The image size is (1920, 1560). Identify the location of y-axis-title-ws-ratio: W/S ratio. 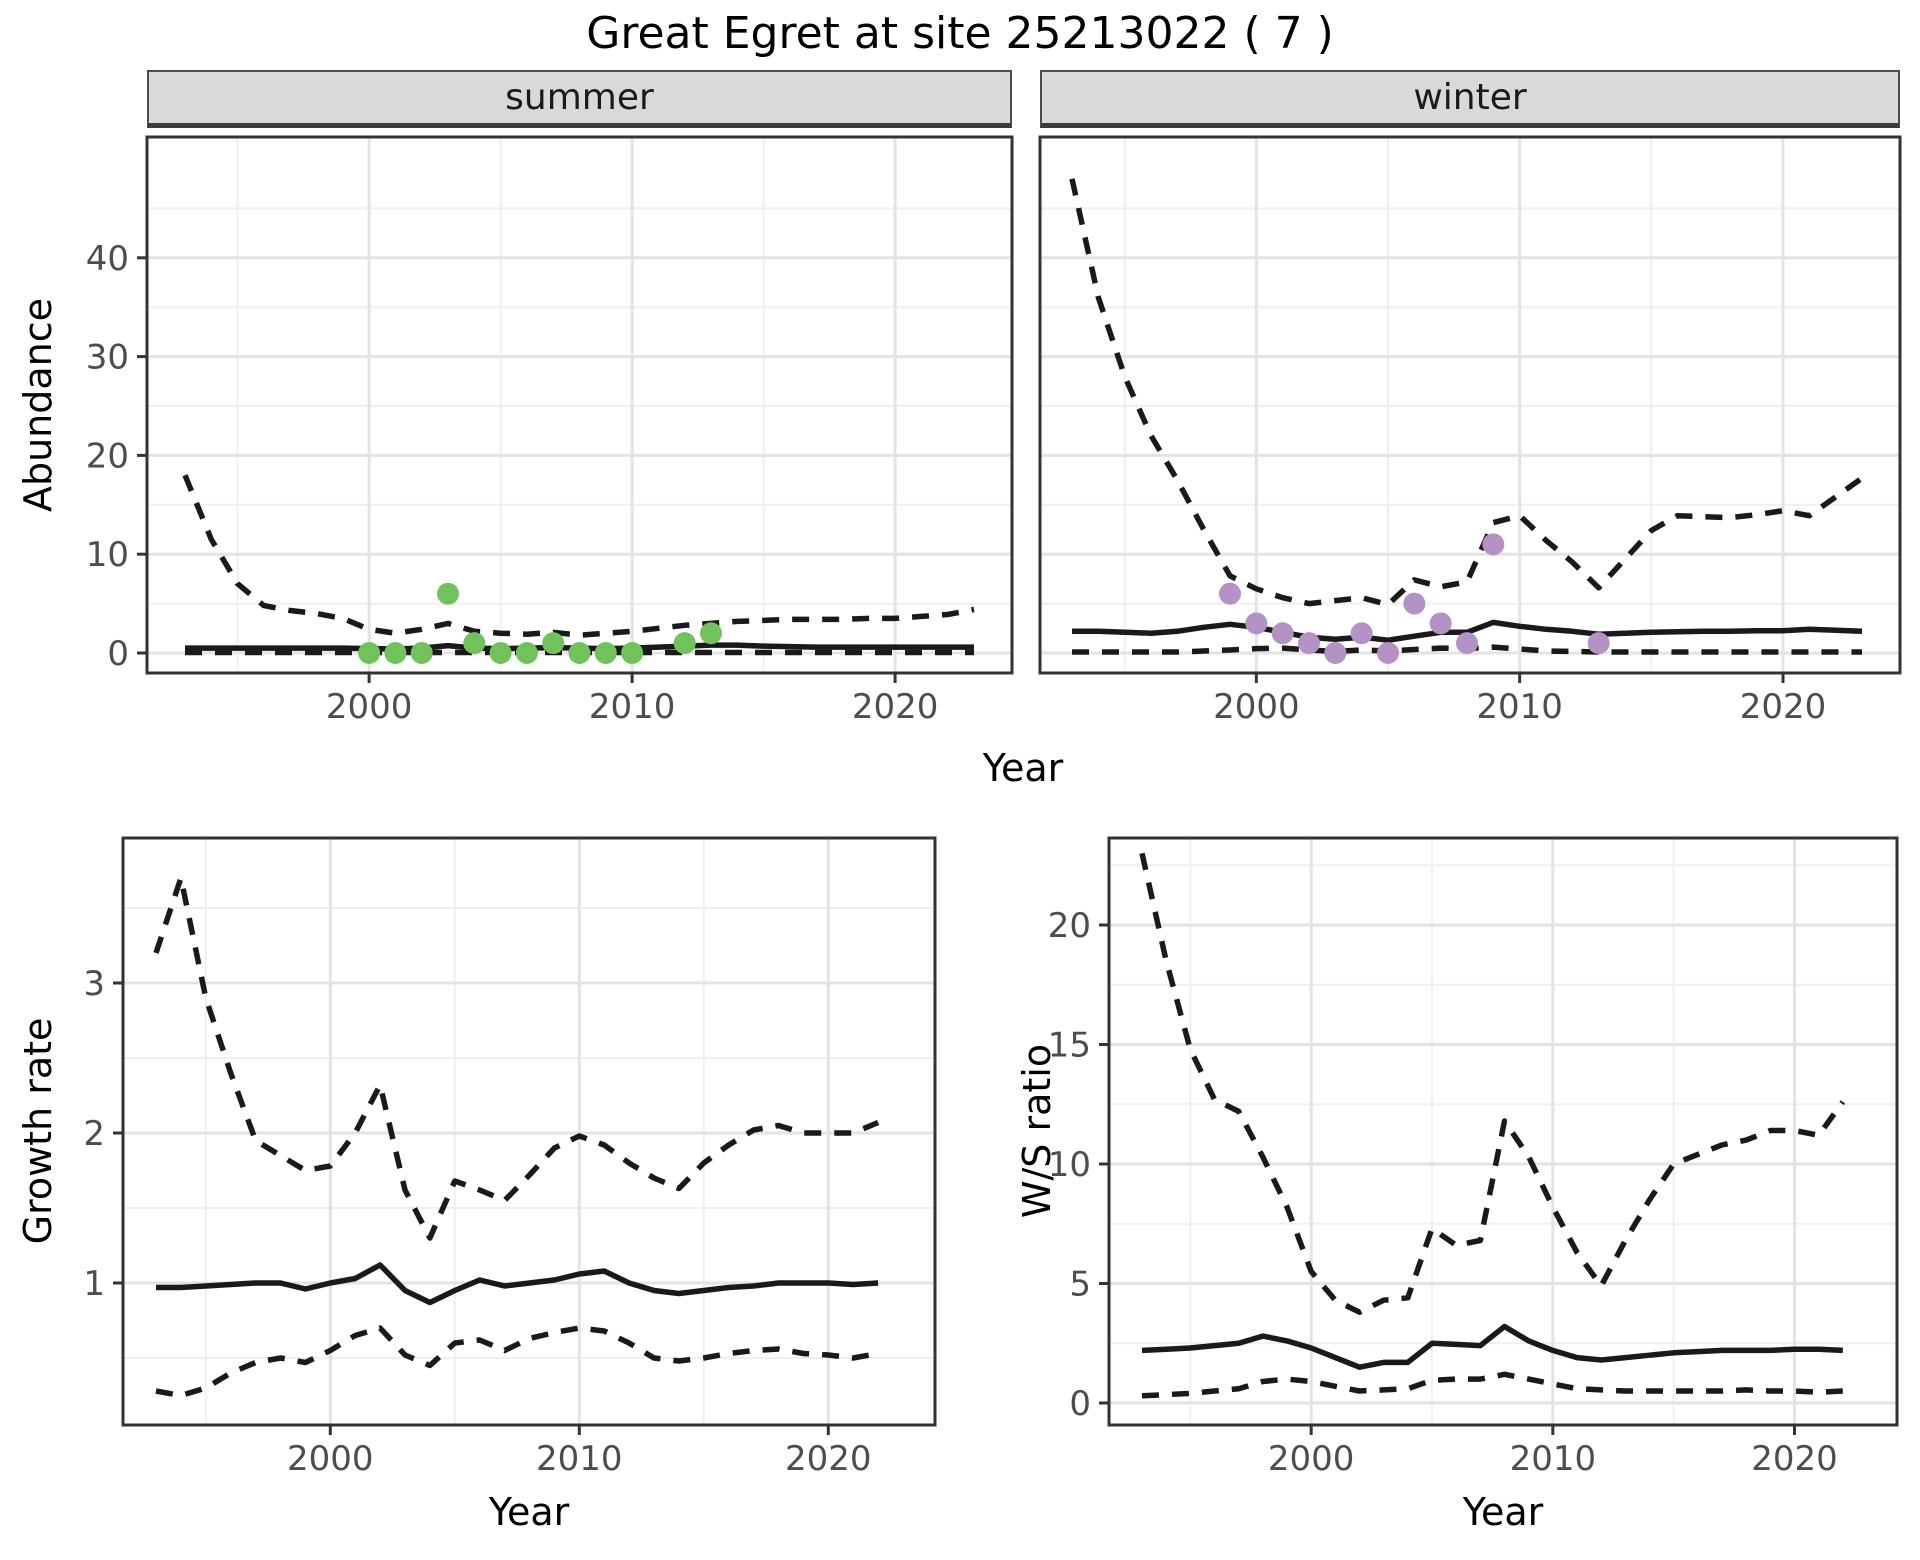
(1037, 1131).